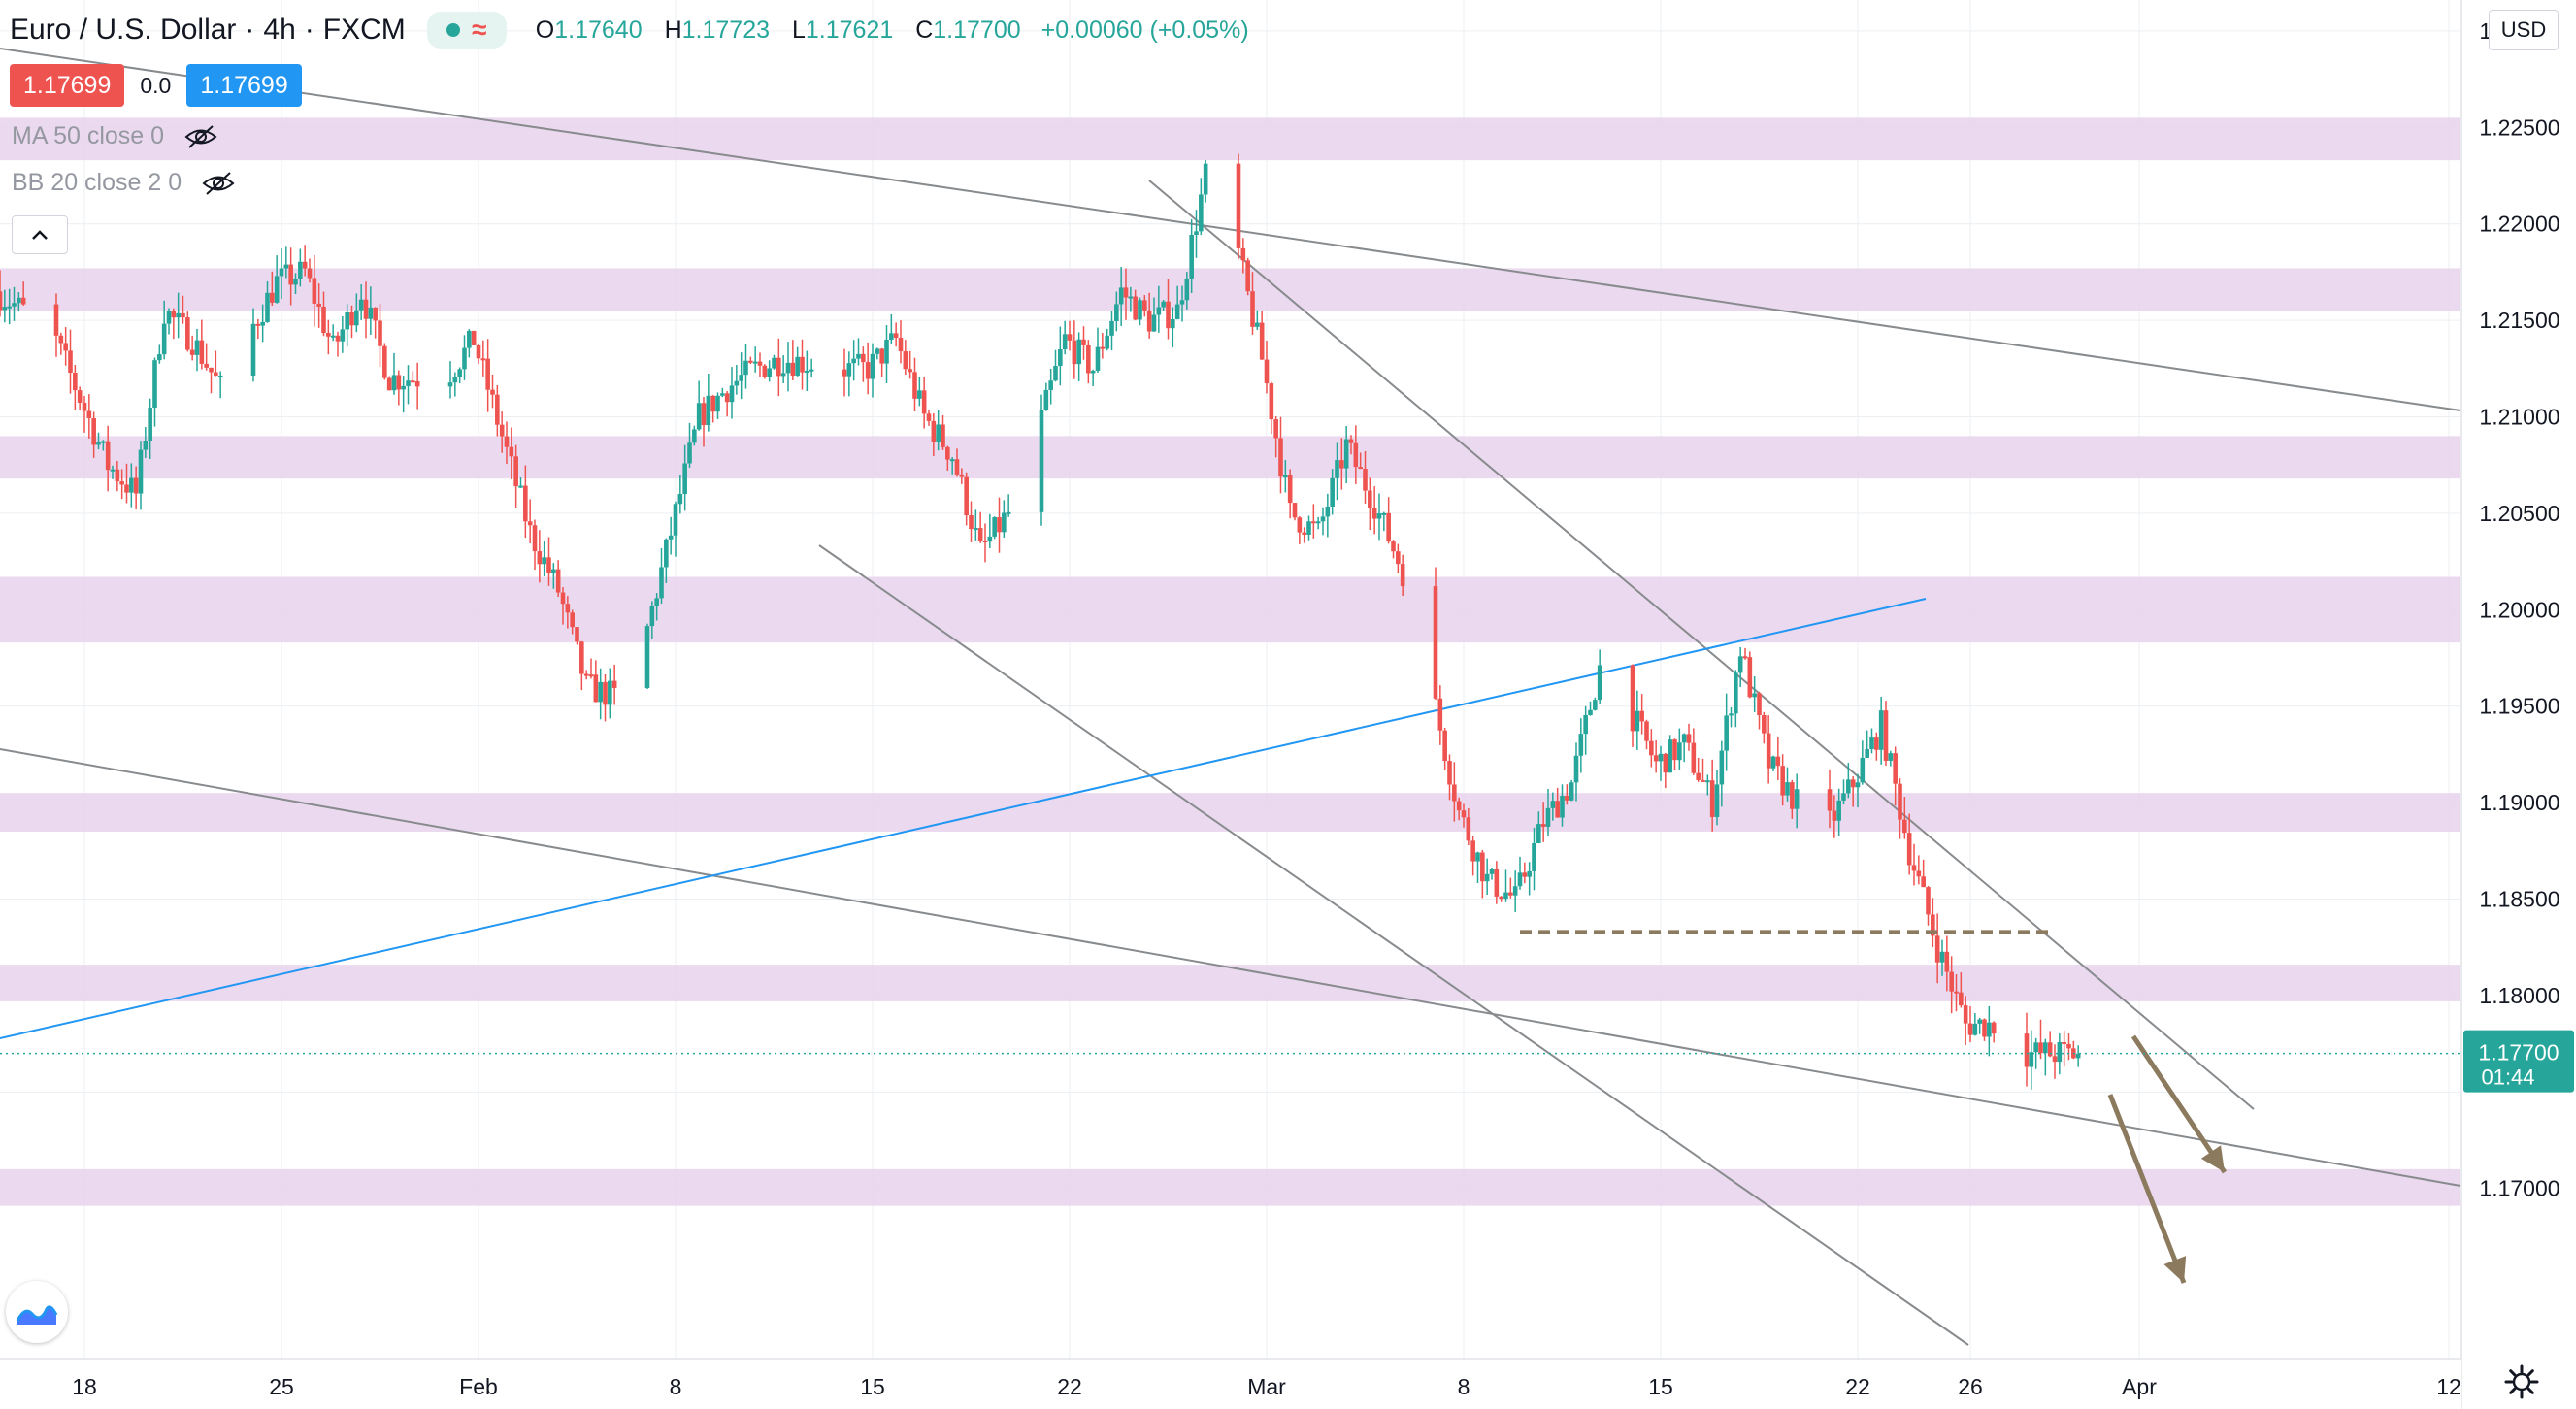  I want to click on arrow-shaft, so click(2179, 1104).